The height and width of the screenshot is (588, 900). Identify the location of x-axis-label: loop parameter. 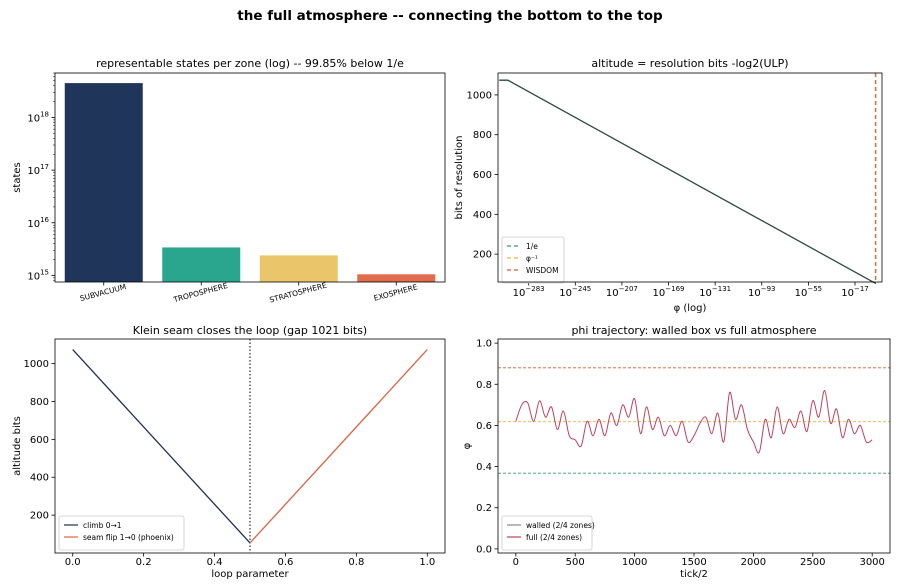
(250, 574).